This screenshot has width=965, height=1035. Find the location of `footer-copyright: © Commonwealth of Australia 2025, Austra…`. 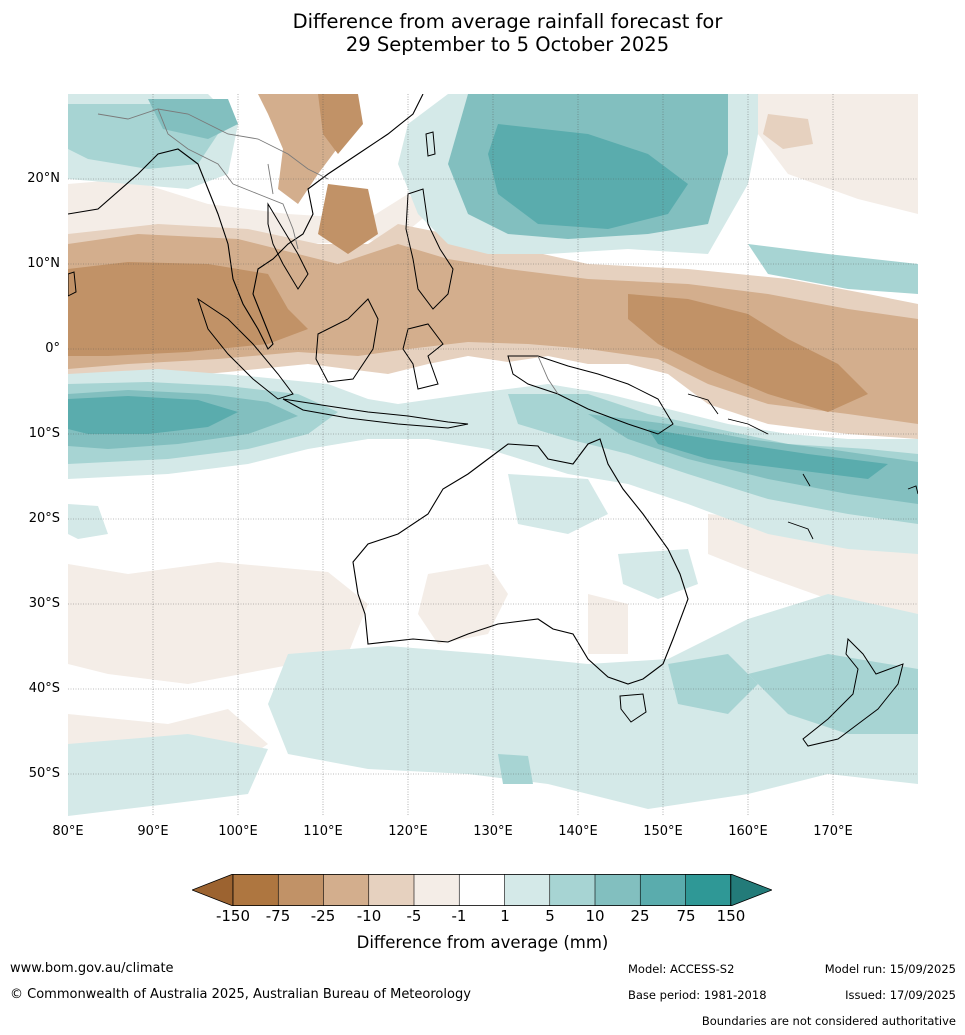

footer-copyright: © Commonwealth of Australia 2025, Austra… is located at coordinates (240, 994).